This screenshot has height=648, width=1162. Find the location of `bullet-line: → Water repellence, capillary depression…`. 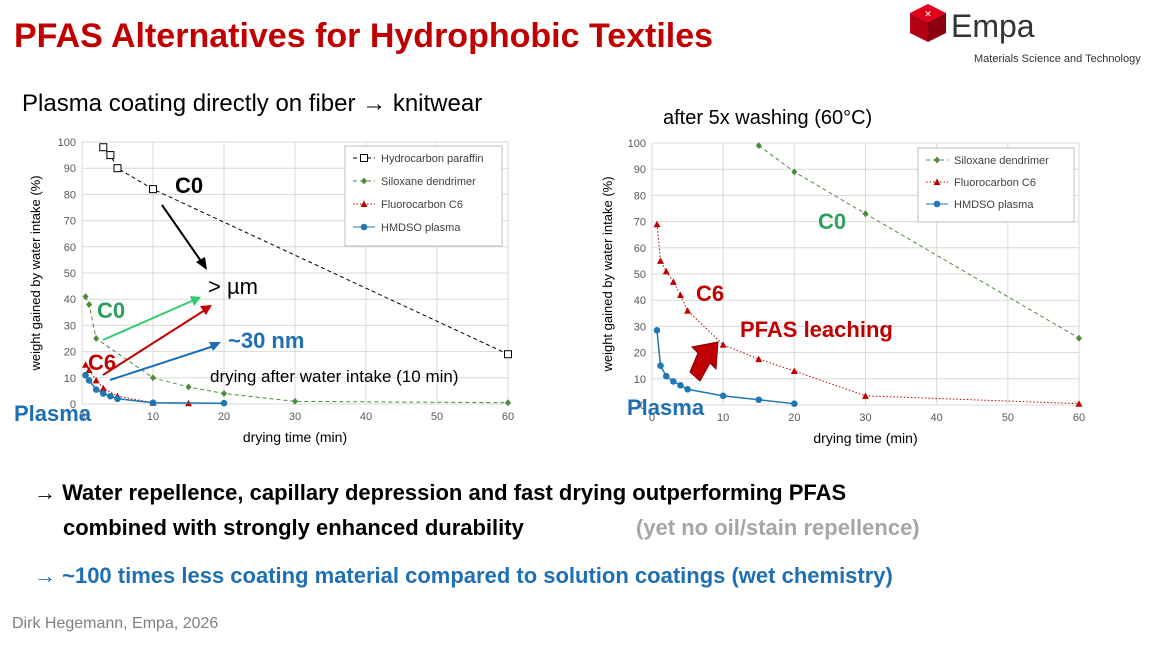

bullet-line: → Water repellence, capillary depression… is located at coordinates (440, 492).